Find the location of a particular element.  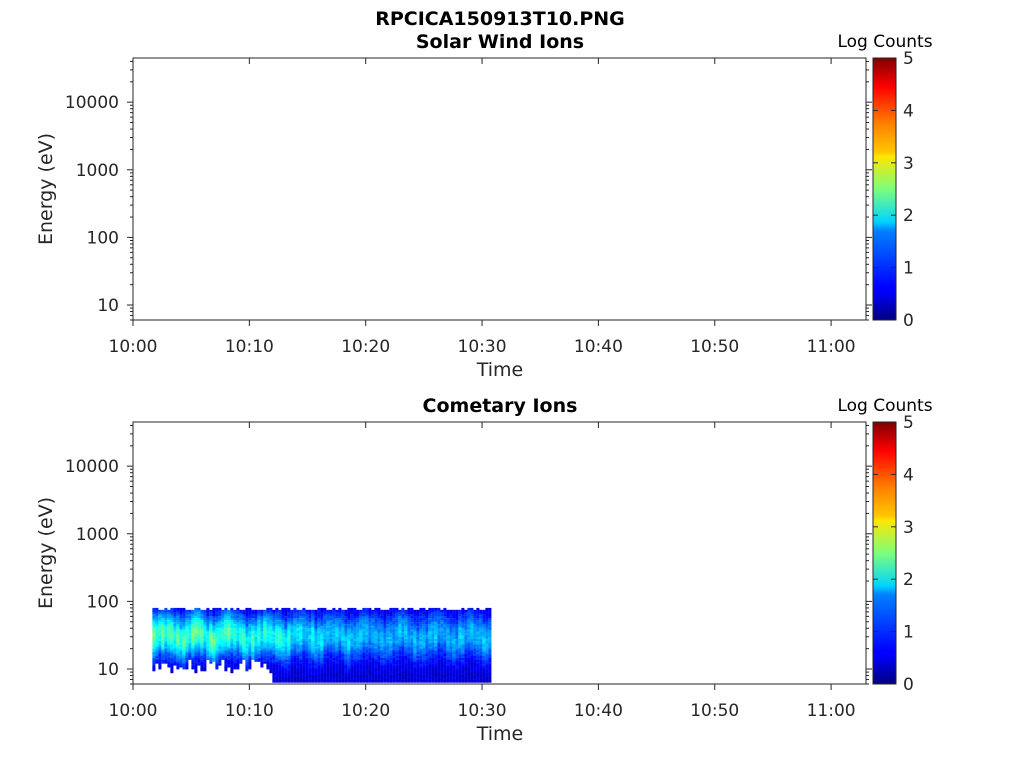

colorbar-tick-label: 0 is located at coordinates (908, 321).